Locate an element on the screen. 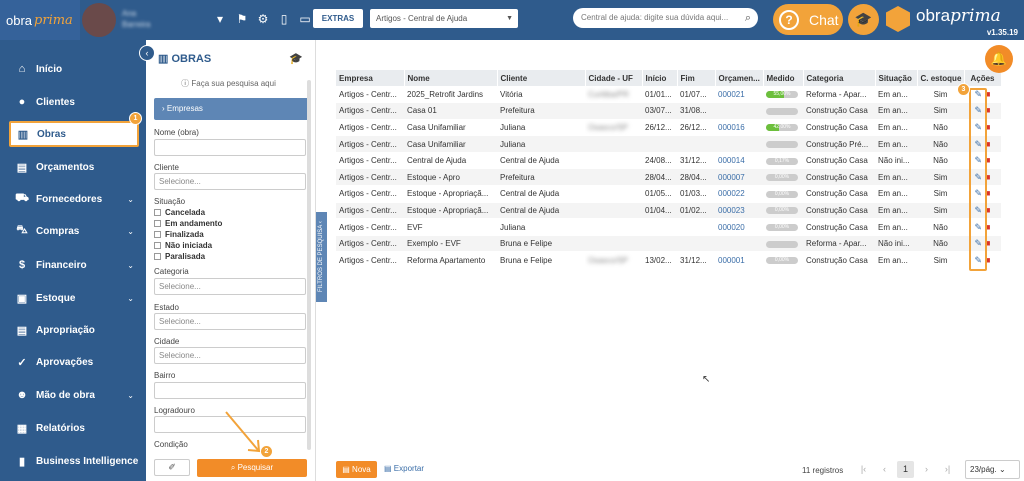 The image size is (1024, 481). avatar is located at coordinates (99, 20).